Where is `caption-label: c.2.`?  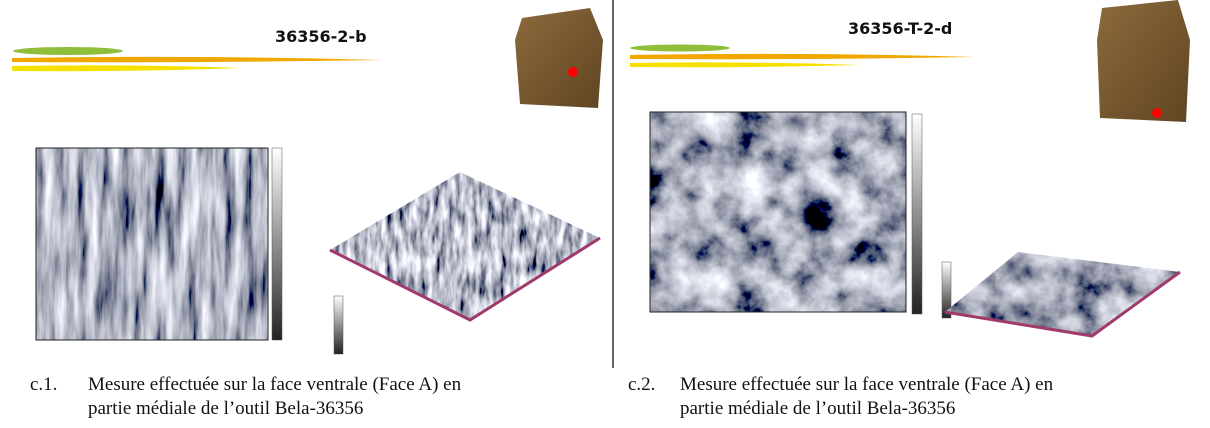
caption-label: c.2. is located at coordinates (641, 384).